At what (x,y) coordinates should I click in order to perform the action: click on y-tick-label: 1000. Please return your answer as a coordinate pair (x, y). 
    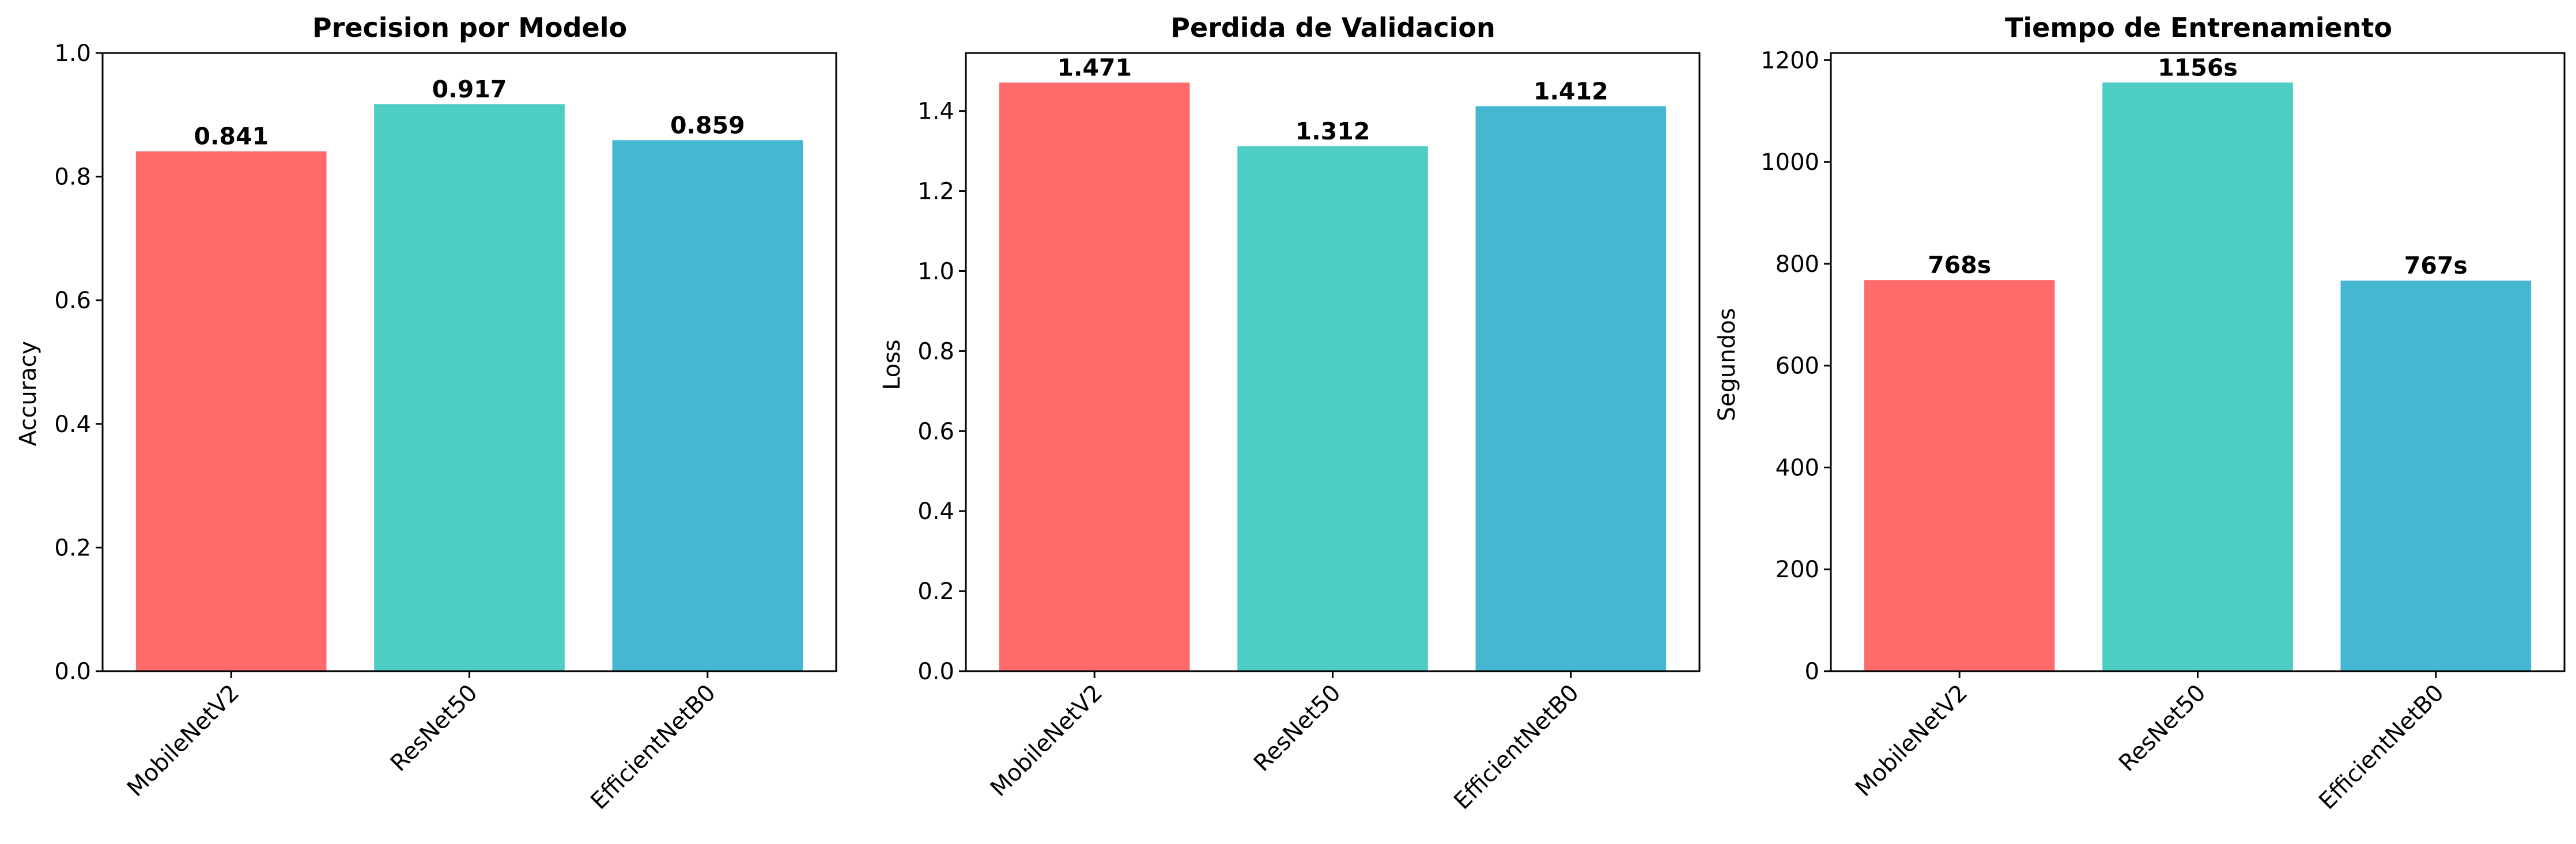
    Looking at the image, I should click on (1790, 162).